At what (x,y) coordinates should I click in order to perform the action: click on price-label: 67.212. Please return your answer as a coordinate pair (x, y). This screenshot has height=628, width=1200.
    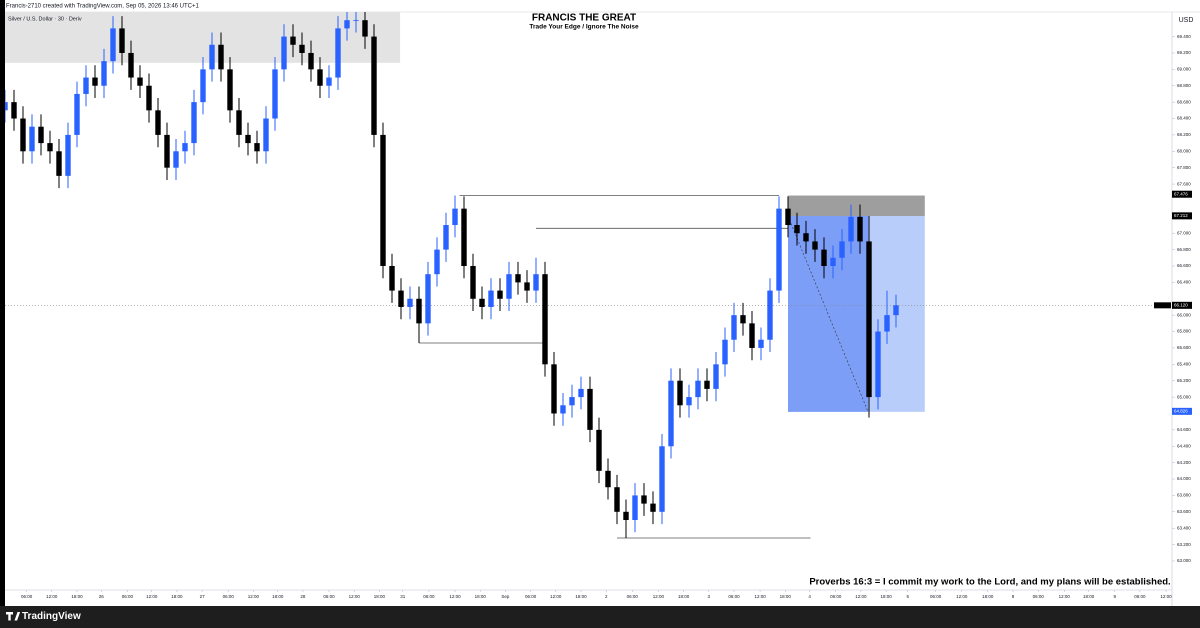
    Looking at the image, I should click on (1181, 215).